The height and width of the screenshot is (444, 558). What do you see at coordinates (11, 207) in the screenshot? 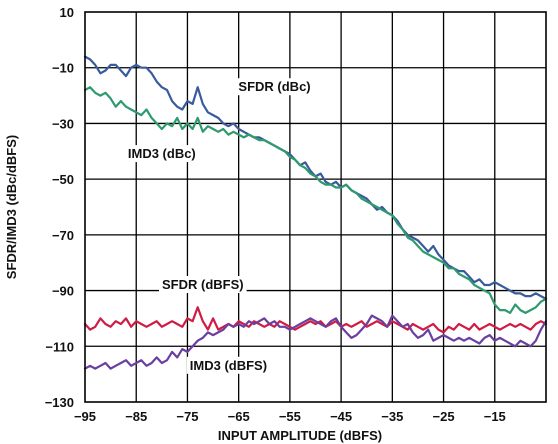
I see `y-axis-title: SFDR/IMD3 (dBc/dBFS)` at bounding box center [11, 207].